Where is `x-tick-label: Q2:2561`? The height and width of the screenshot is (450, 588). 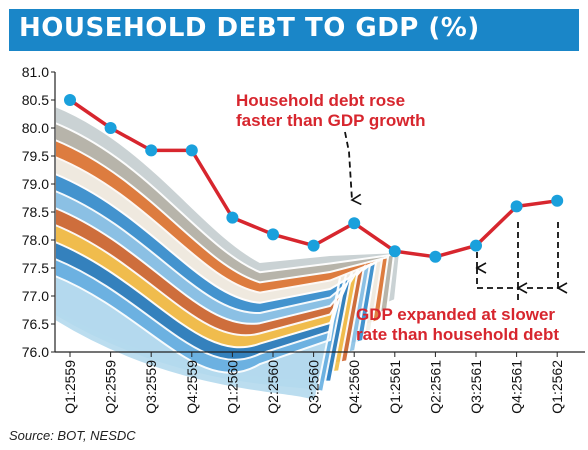
x-tick-label: Q2:2561 is located at coordinates (435, 387).